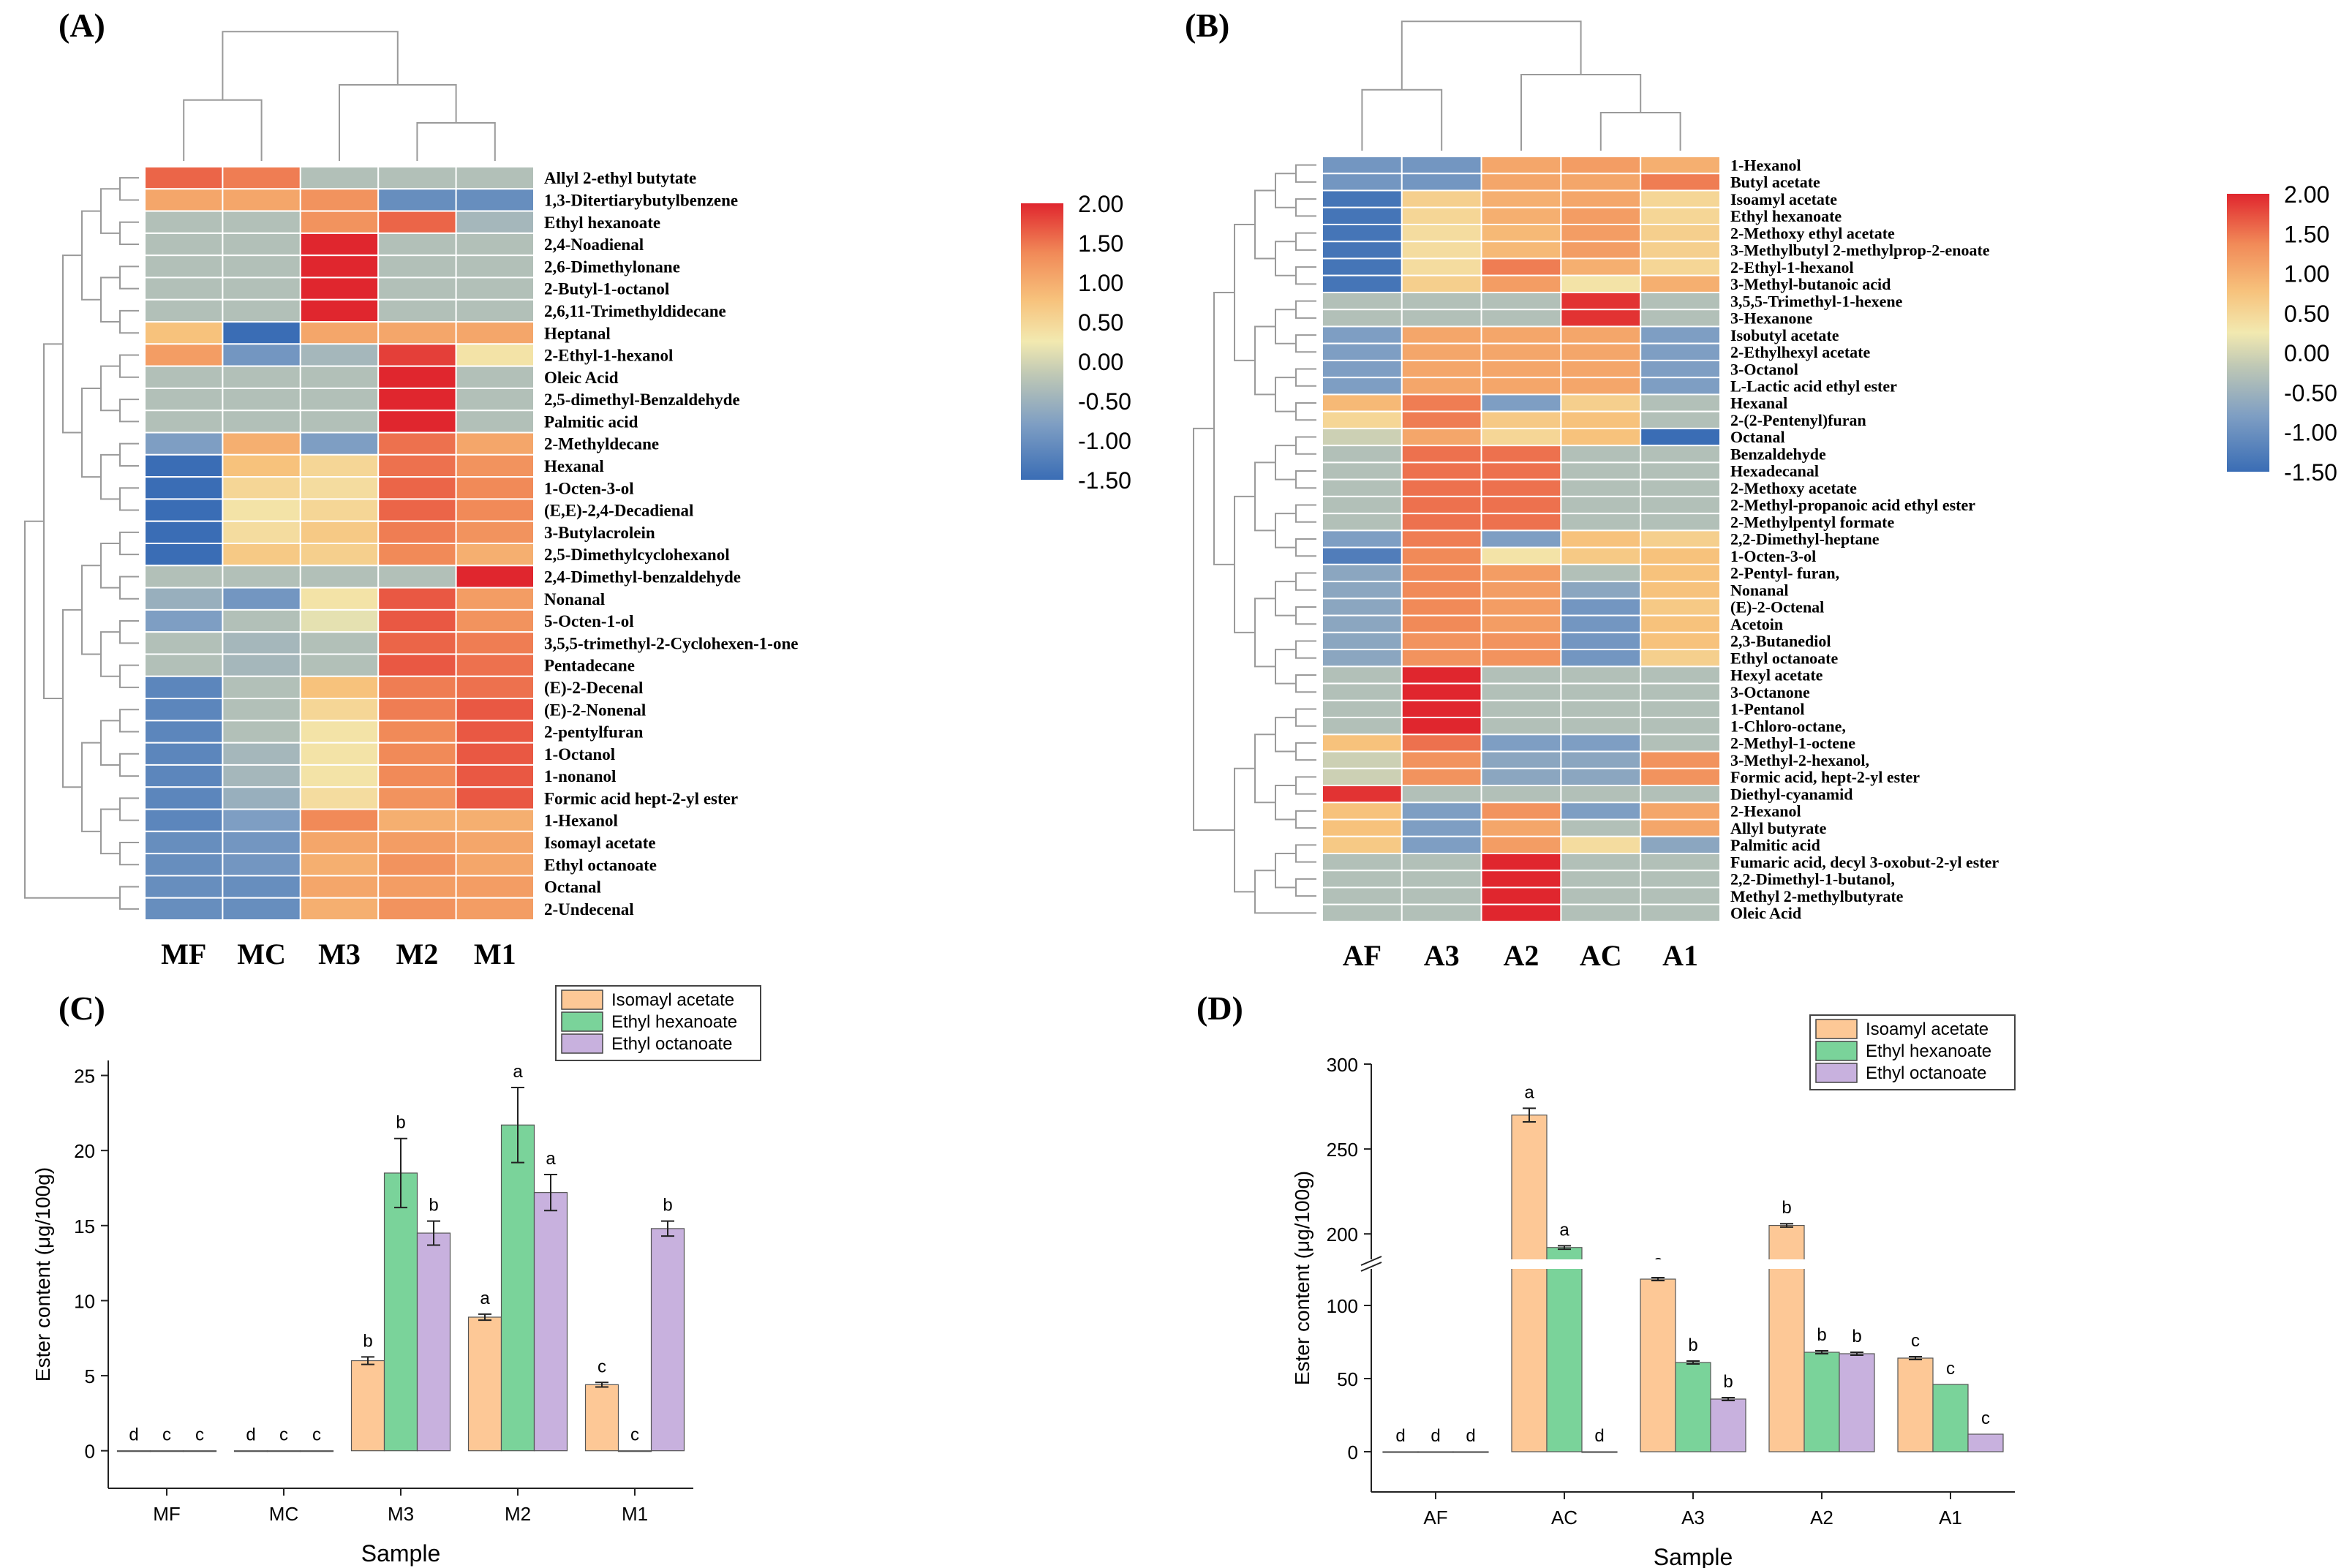 This screenshot has width=2352, height=1568. I want to click on colorbar-tick-label: -1.50, so click(2310, 472).